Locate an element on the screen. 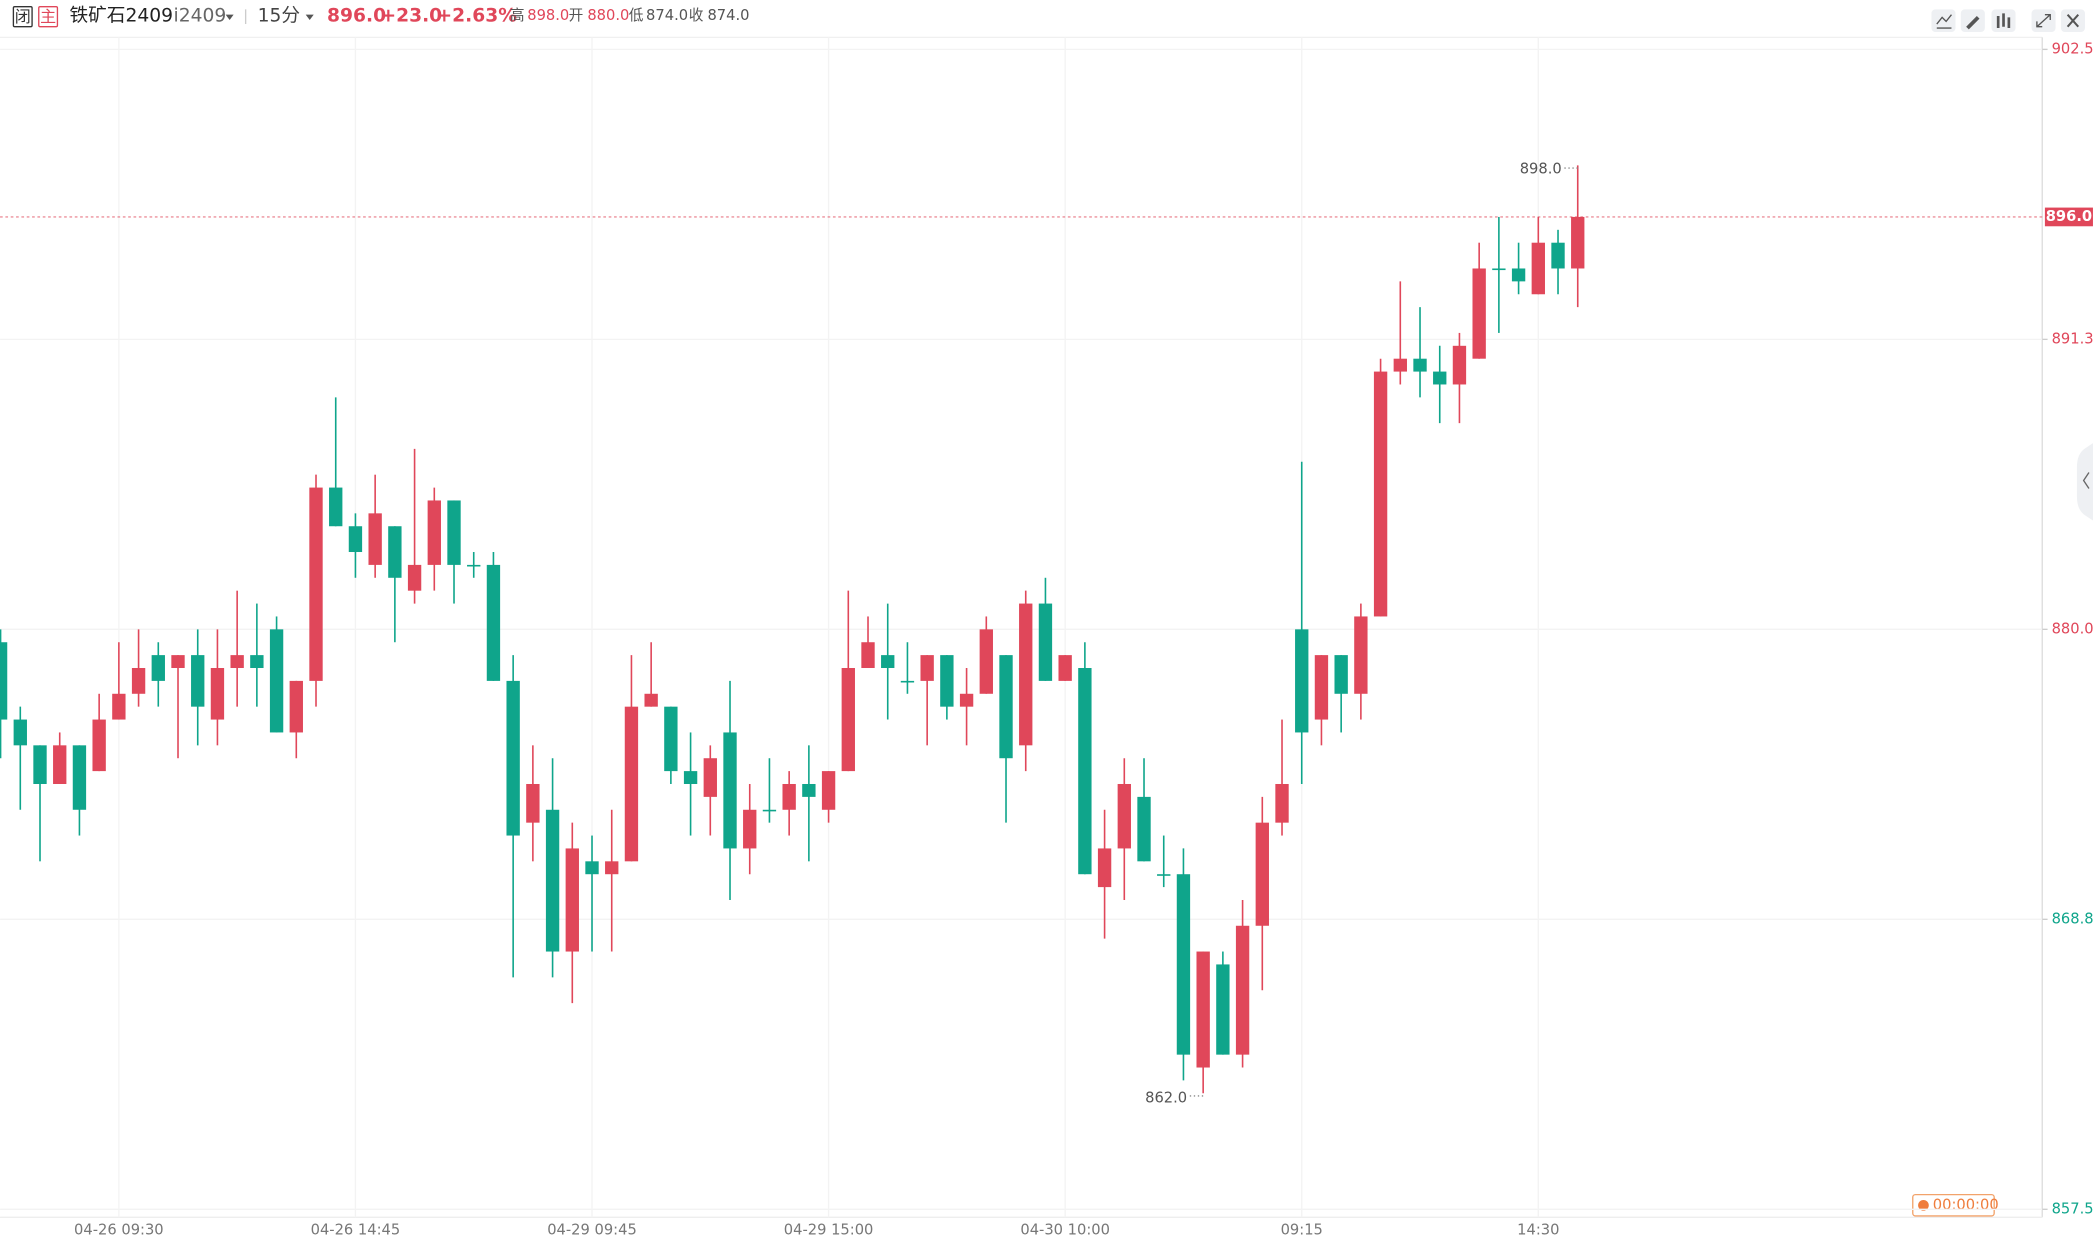 Image resolution: width=2093 pixels, height=1244 pixels. high-label: 高 is located at coordinates (517, 15).